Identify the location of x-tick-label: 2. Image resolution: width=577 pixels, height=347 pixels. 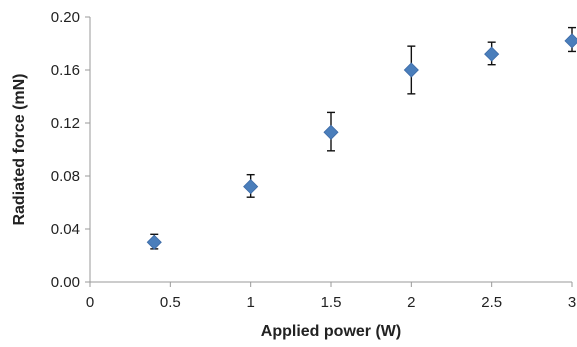
(411, 302).